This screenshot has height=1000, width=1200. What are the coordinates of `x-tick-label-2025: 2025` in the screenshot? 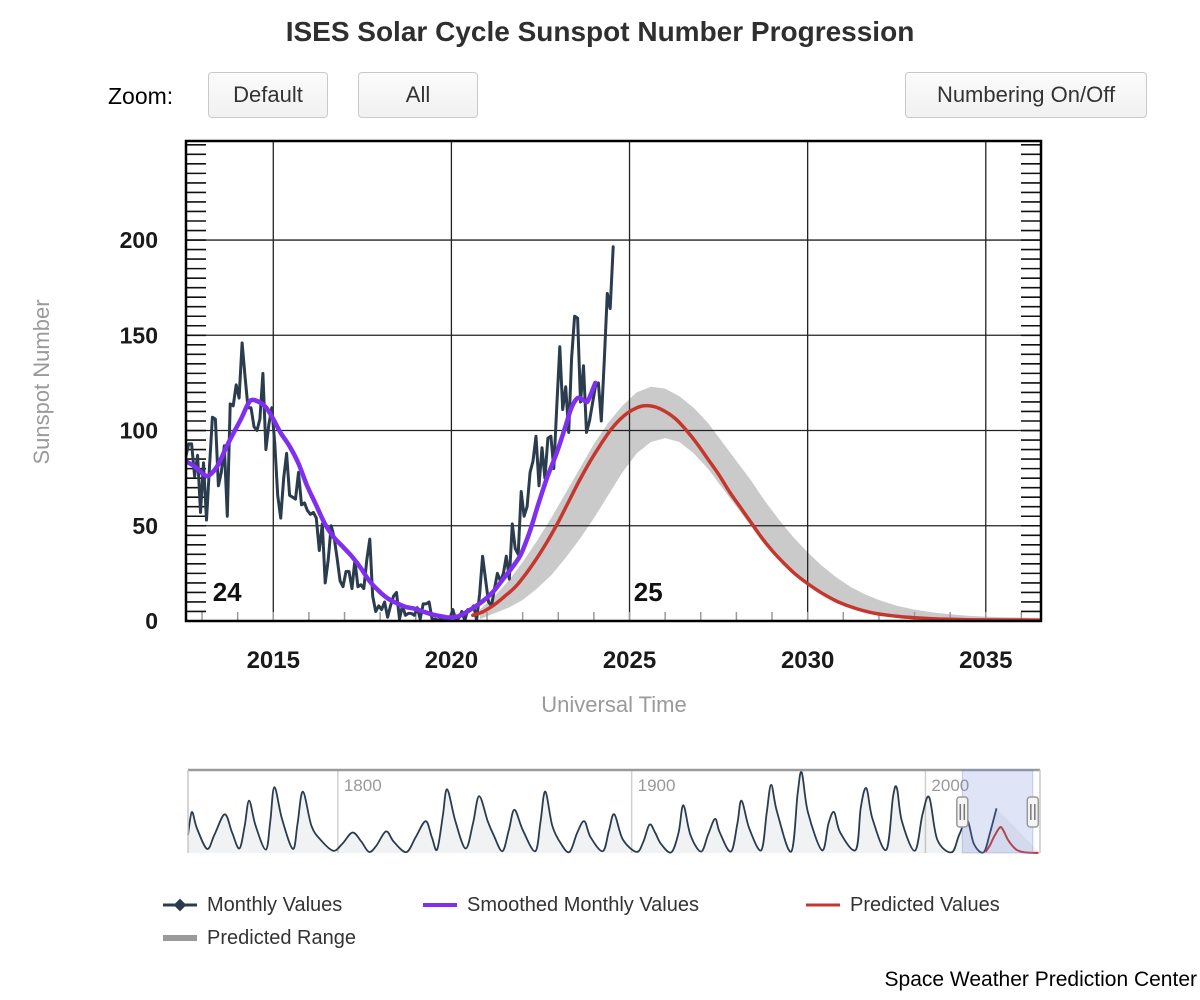 It's located at (629, 660).